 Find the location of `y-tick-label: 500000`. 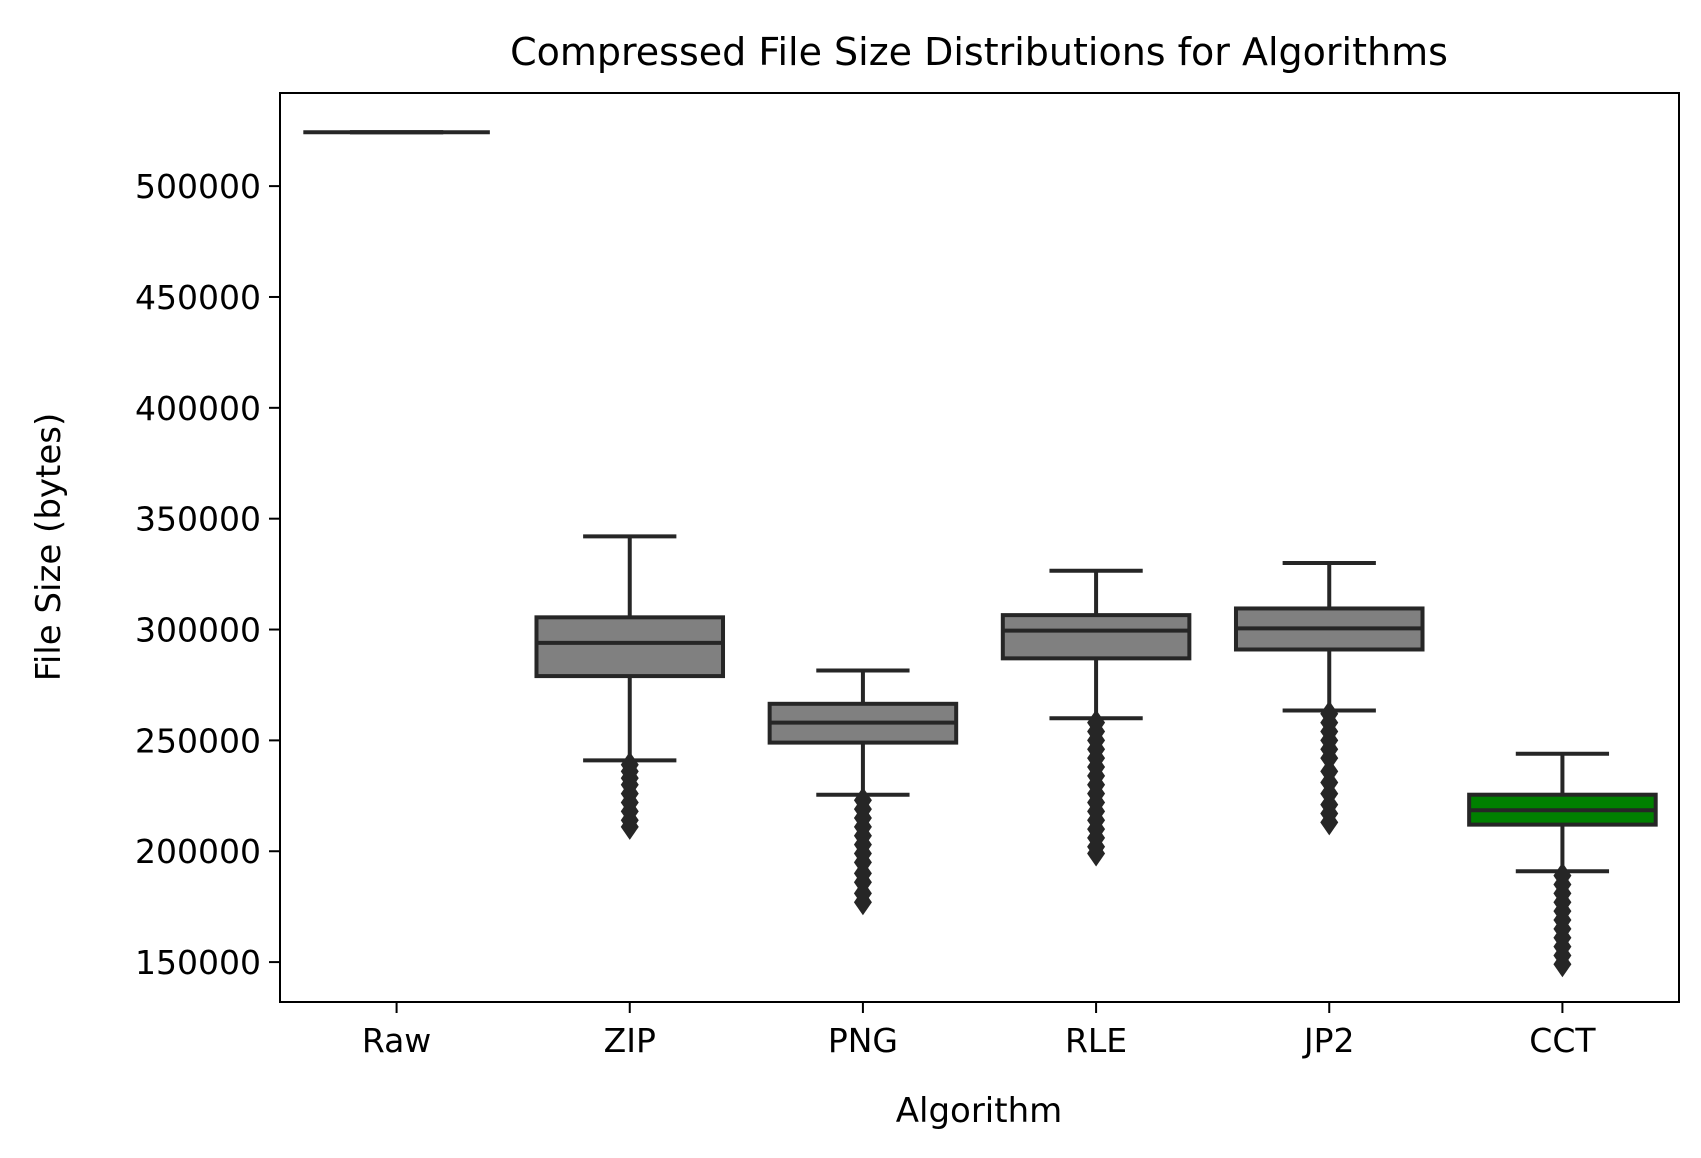

y-tick-label: 500000 is located at coordinates (198, 186).